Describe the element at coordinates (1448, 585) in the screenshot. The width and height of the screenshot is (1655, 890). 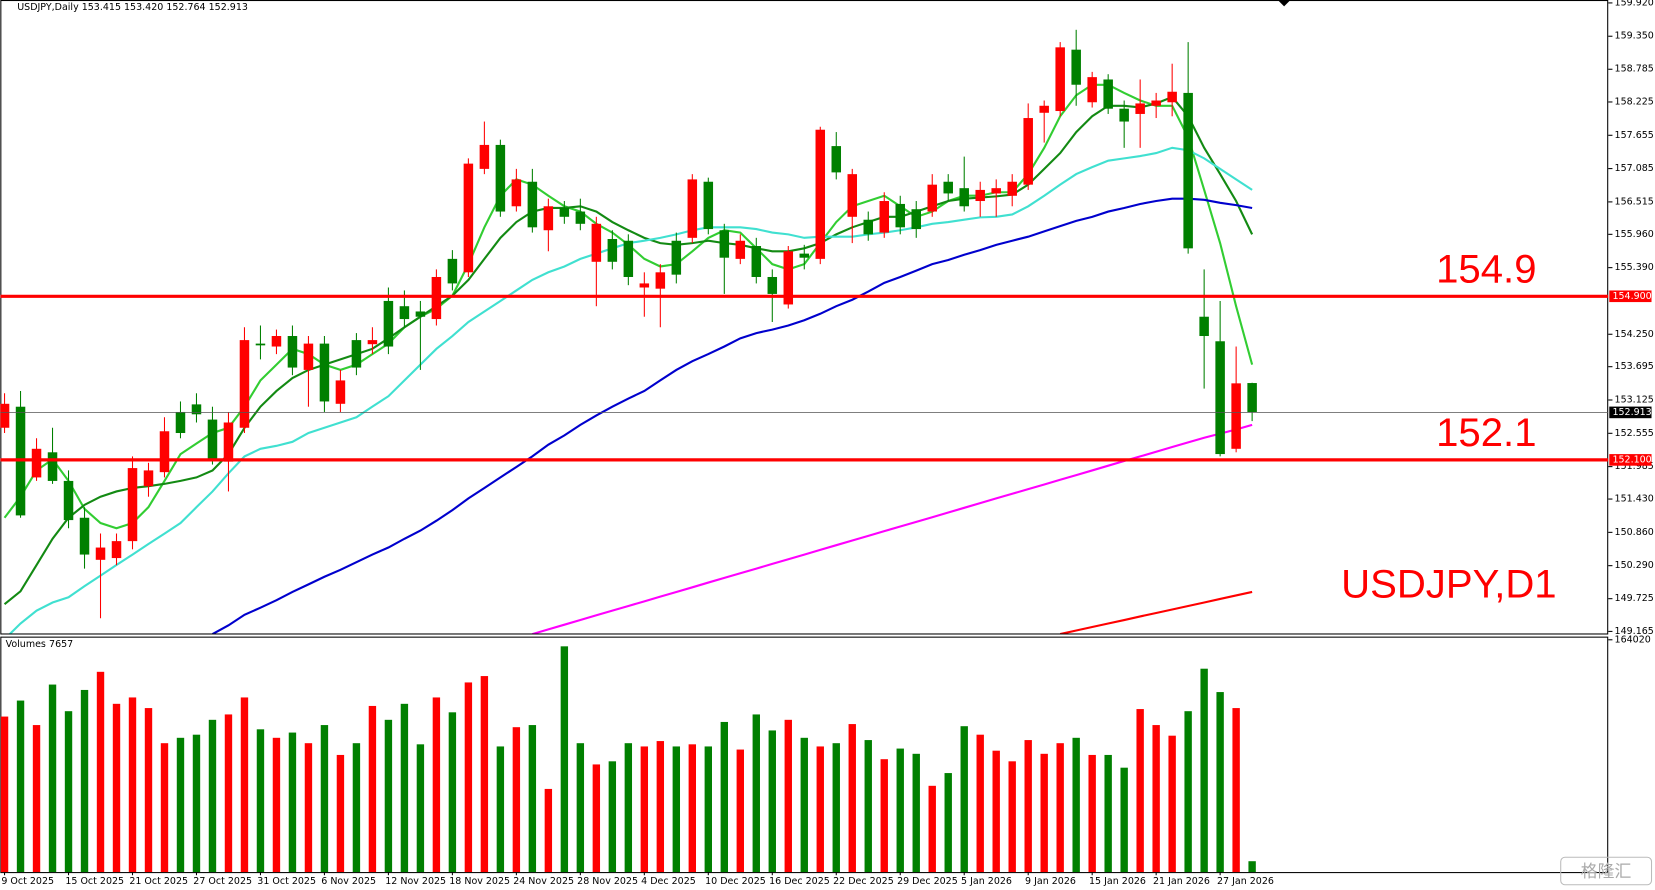
I see `watermark: USDJPY,D1` at that location.